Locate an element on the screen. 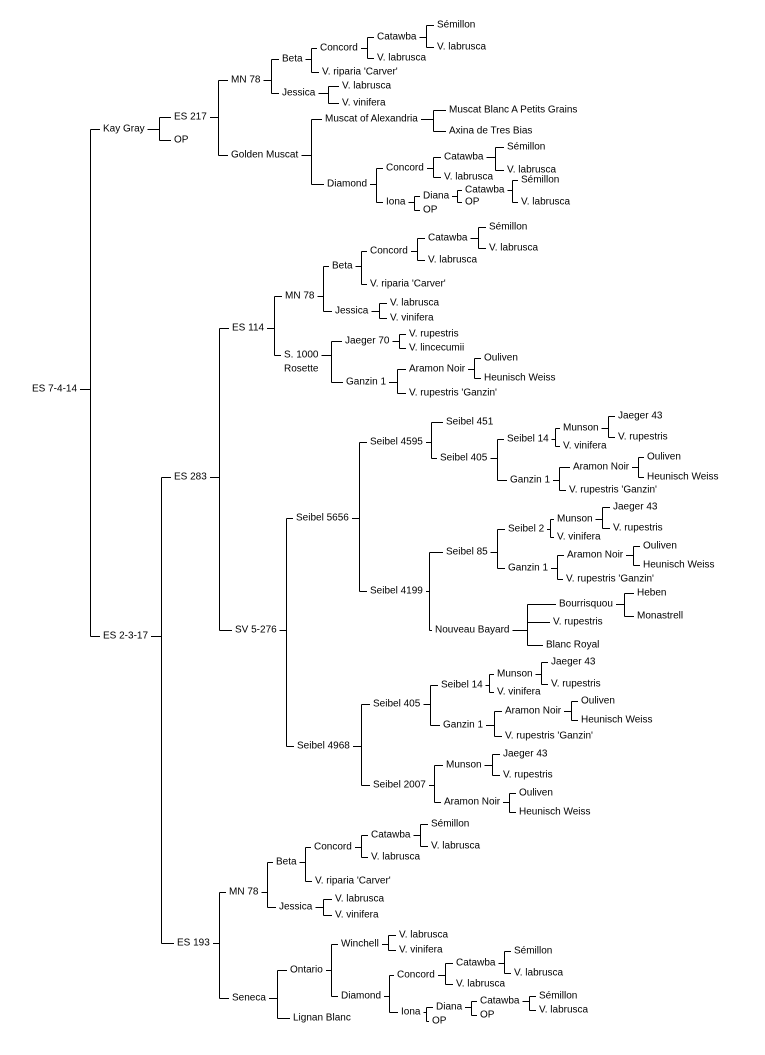  node-es-193: ES 193 is located at coordinates (193, 943).